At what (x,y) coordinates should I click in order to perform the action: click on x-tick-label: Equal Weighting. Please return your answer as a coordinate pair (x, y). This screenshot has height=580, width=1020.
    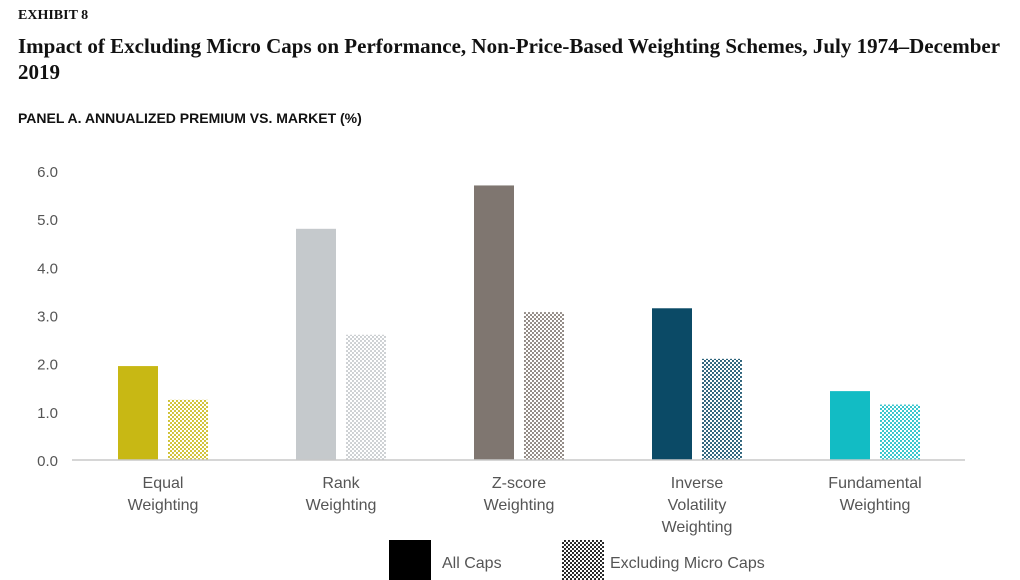
    Looking at the image, I should click on (163, 494).